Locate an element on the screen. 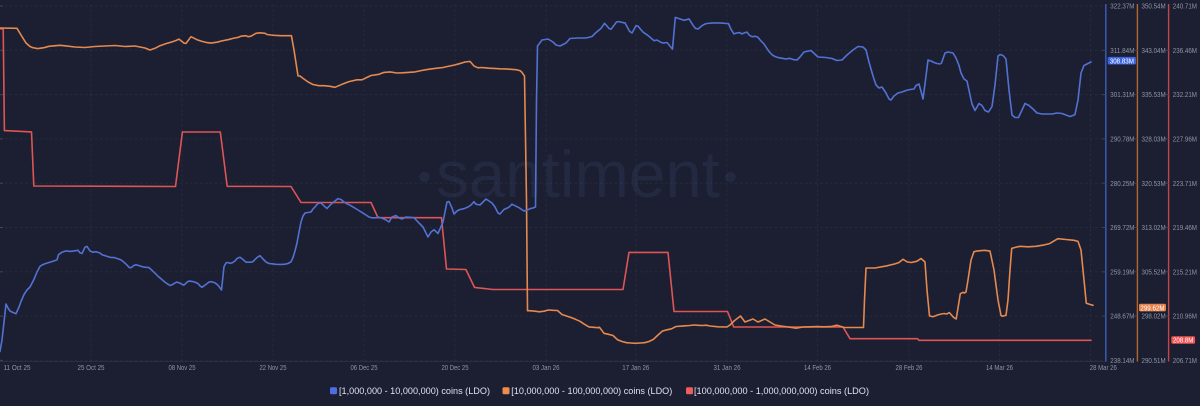 Image resolution: width=1200 pixels, height=406 pixels. svg-text: 03 Jan 26 is located at coordinates (546, 367).